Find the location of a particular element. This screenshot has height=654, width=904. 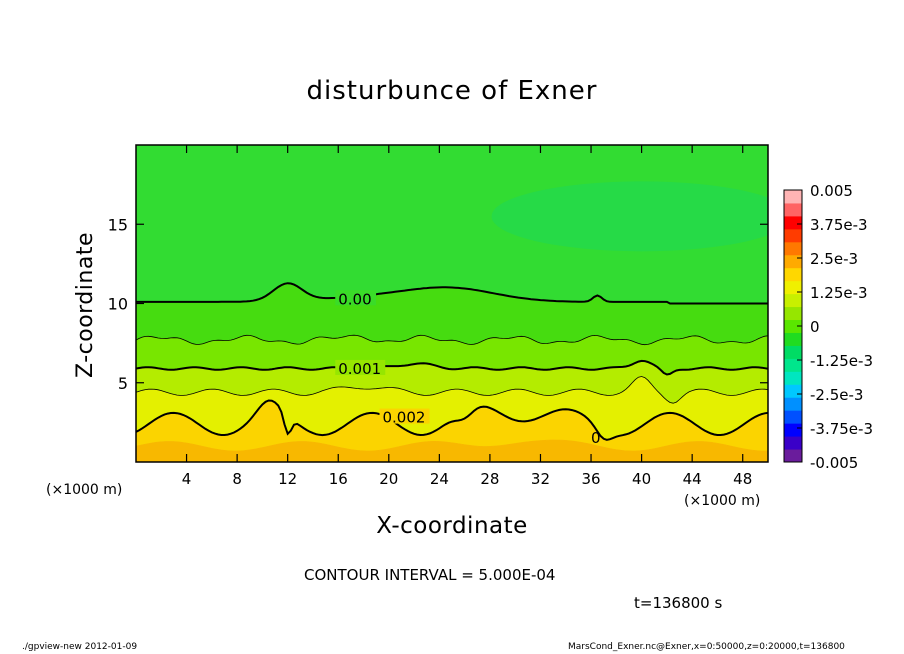

y-axis-label: Z-coordinate is located at coordinates (85, 305).